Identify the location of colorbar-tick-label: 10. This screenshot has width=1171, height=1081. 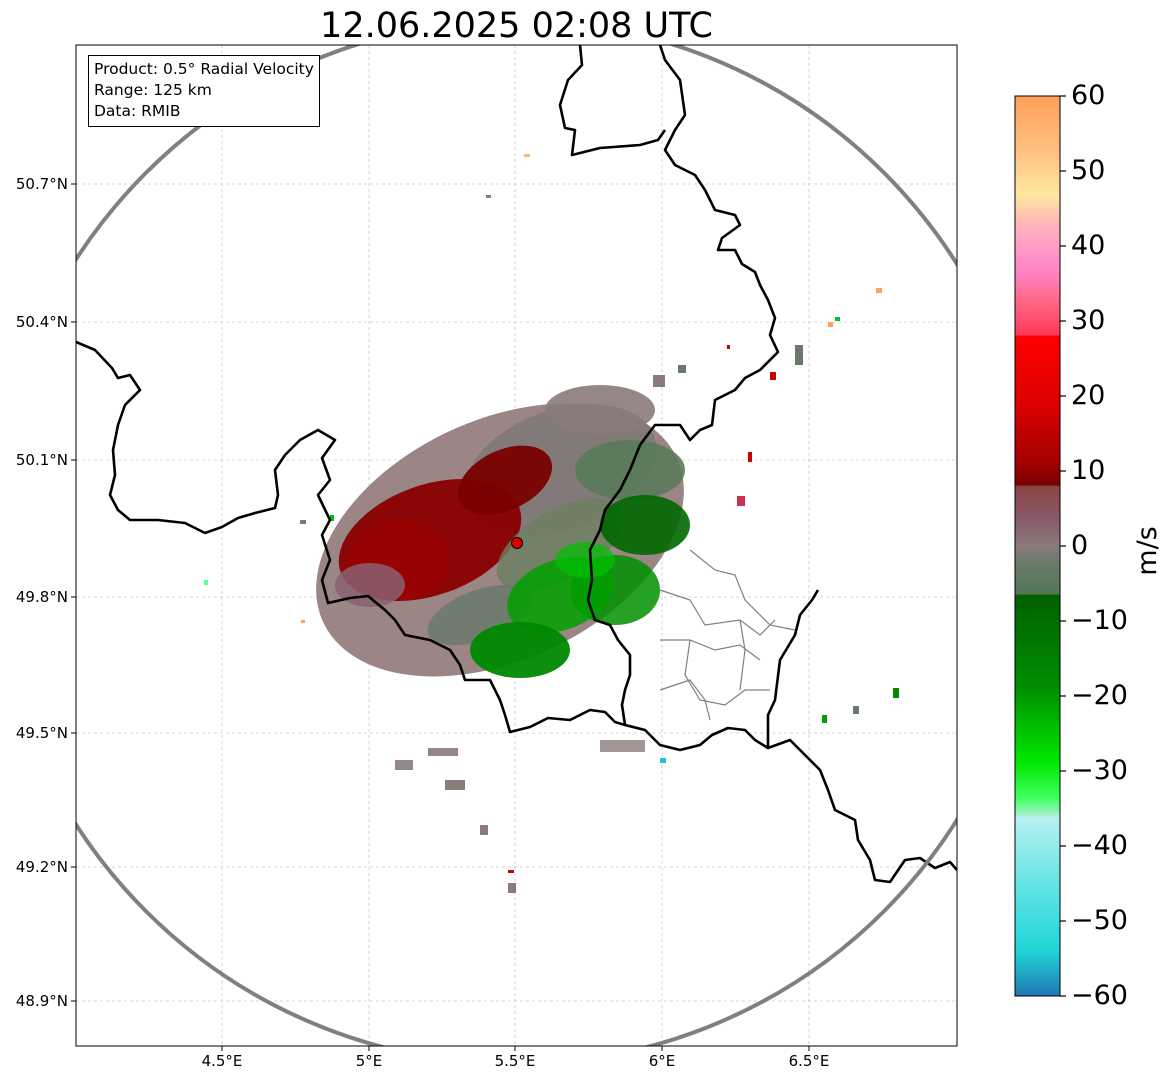
(1088, 470).